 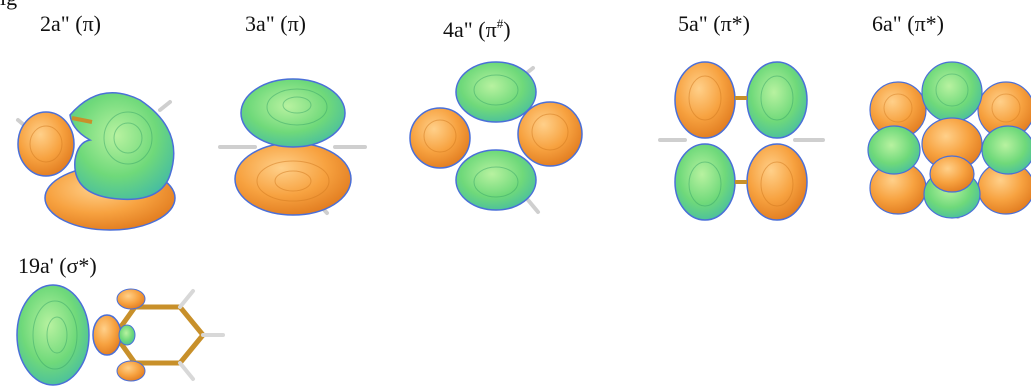 What do you see at coordinates (496, 137) in the screenshot?
I see `orbital-4a-image` at bounding box center [496, 137].